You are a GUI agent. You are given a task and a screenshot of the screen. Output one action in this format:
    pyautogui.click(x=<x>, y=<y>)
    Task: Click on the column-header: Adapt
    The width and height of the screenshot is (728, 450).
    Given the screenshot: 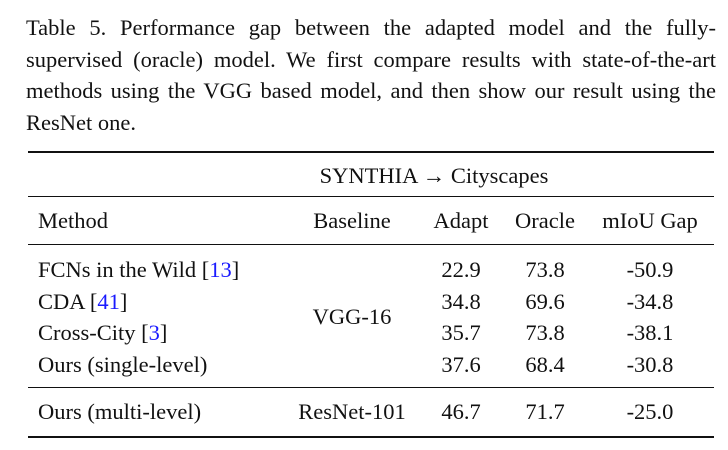 What is the action you would take?
    pyautogui.click(x=461, y=220)
    